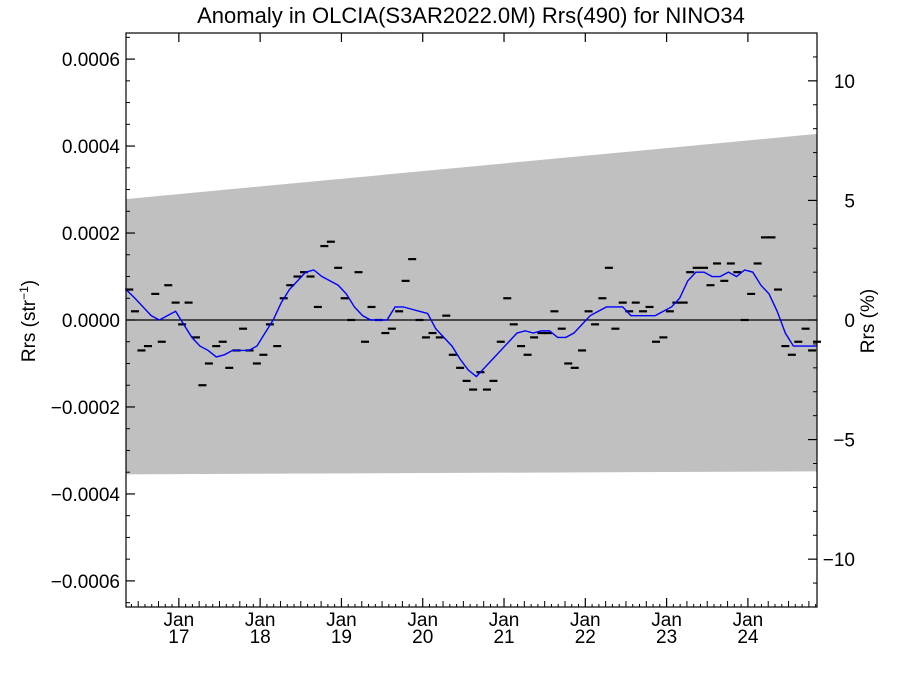 This screenshot has width=900, height=675. I want to click on left-y-axis-label: Rrs (str−1), so click(28, 321).